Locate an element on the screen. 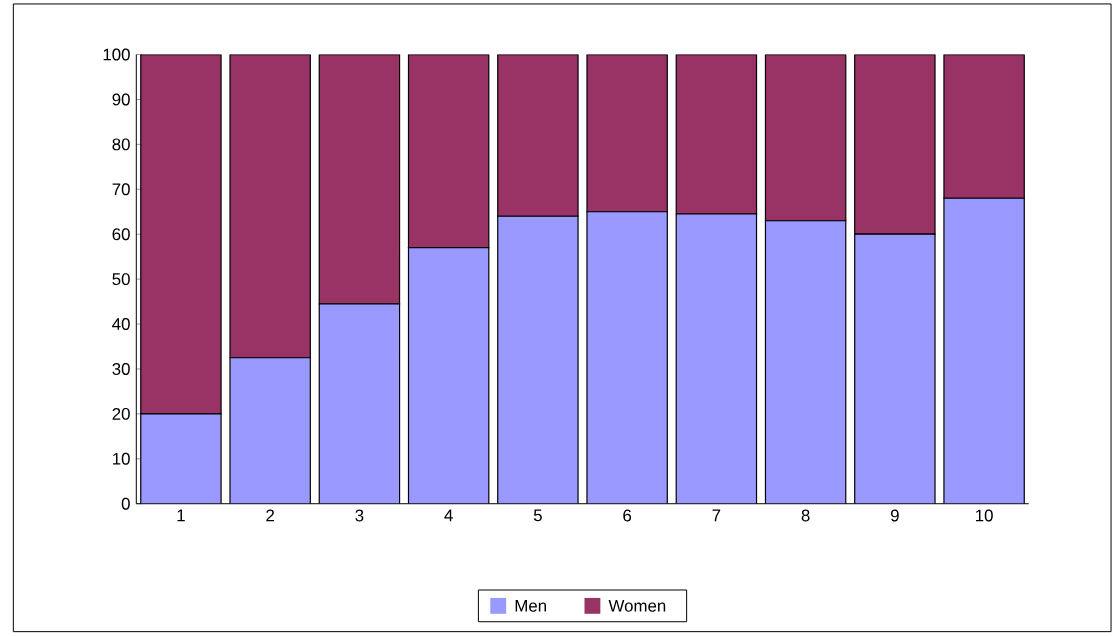 The image size is (1115, 636). legend-label: Men is located at coordinates (530, 606).